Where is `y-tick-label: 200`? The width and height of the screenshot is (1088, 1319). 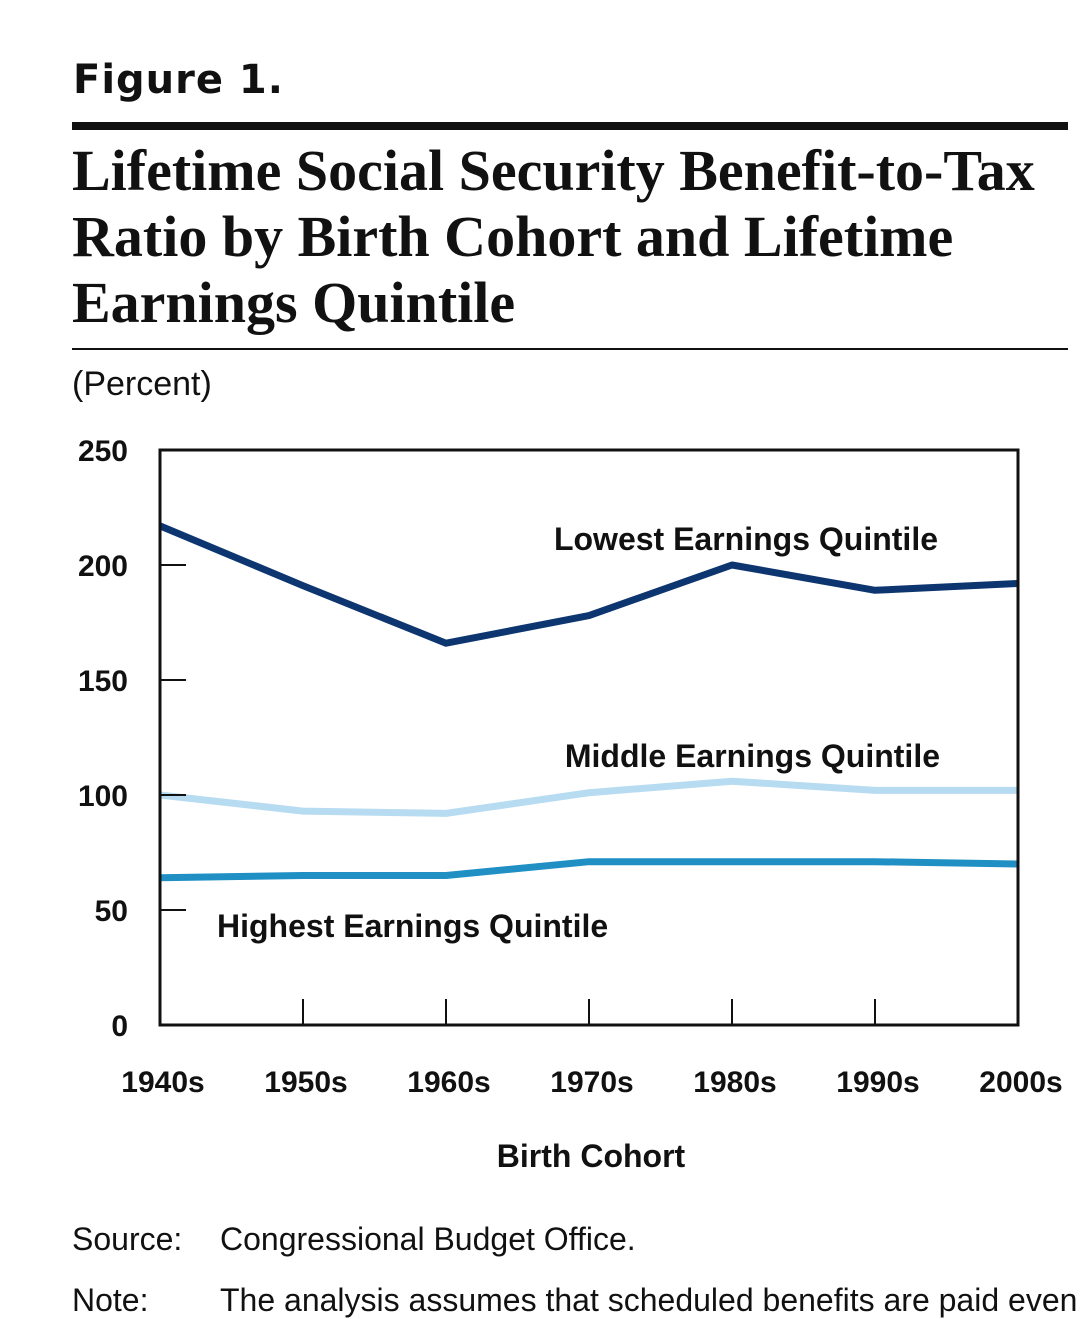 y-tick-label: 200 is located at coordinates (103, 566).